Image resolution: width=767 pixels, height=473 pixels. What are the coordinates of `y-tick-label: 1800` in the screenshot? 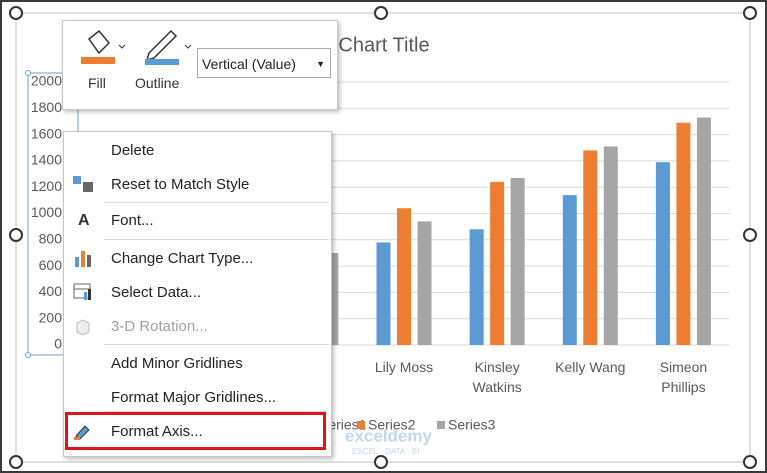 It's located at (46, 107).